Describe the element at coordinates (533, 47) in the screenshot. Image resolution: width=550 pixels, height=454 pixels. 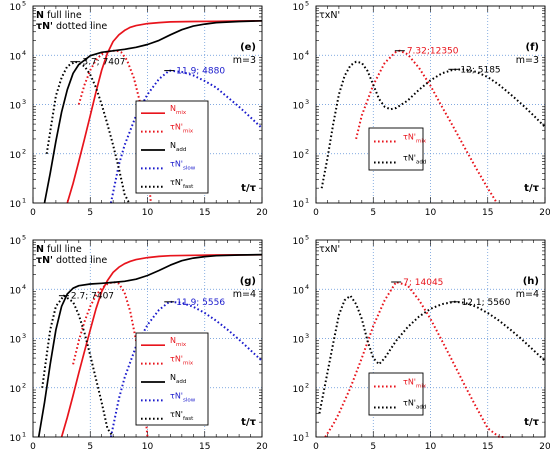
I see `panel-label: (f)` at that location.